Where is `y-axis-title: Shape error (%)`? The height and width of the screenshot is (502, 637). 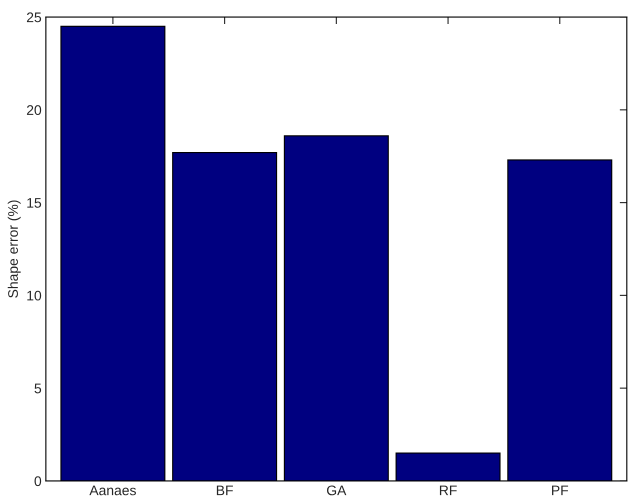 y-axis-title: Shape error (%) is located at coordinates (14, 249).